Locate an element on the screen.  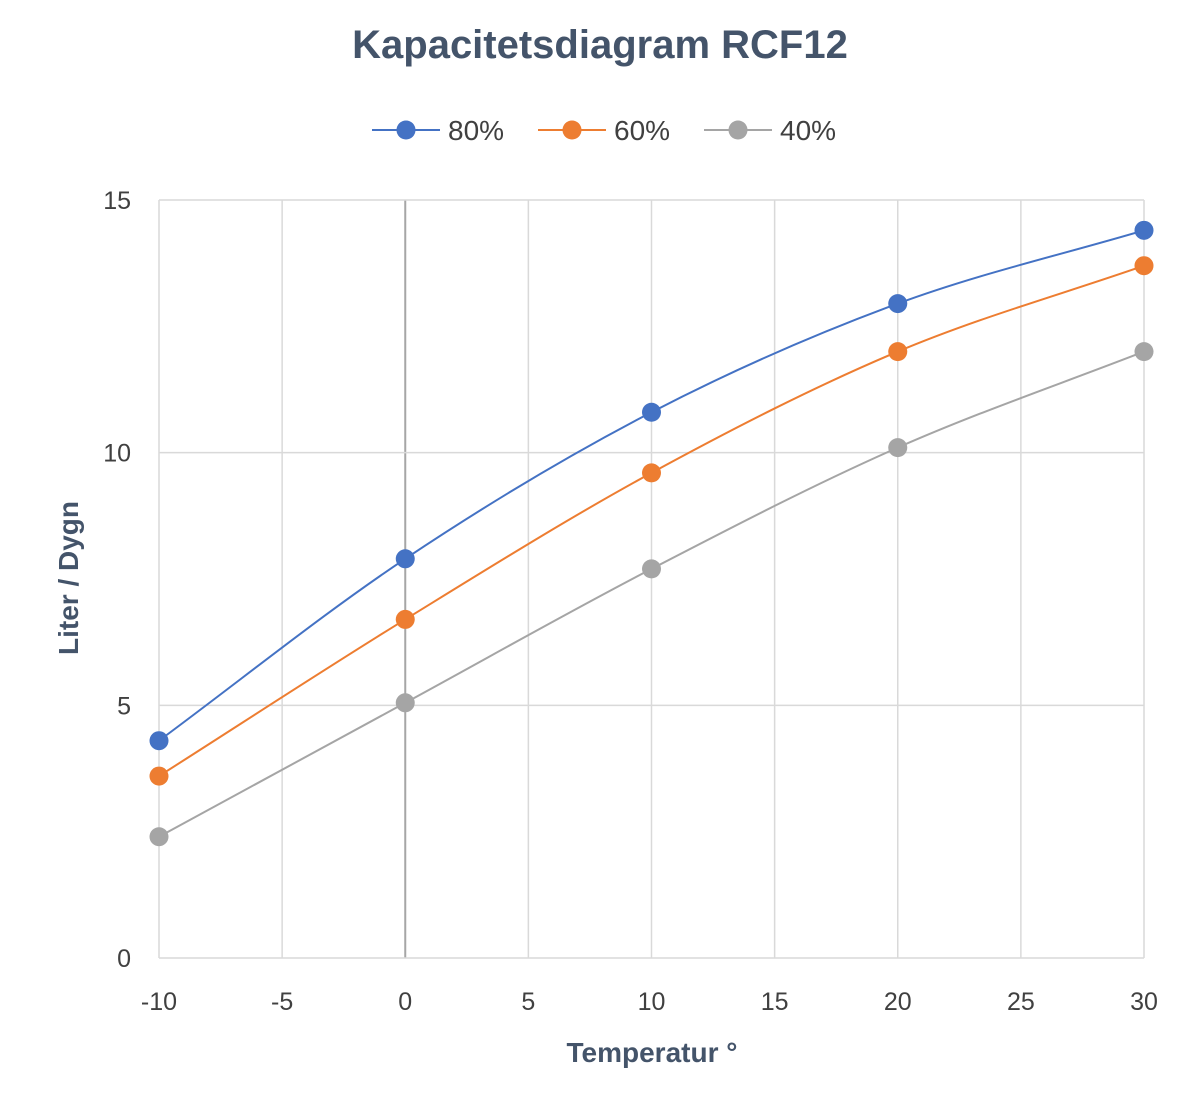
legend-label: 40% is located at coordinates (808, 130).